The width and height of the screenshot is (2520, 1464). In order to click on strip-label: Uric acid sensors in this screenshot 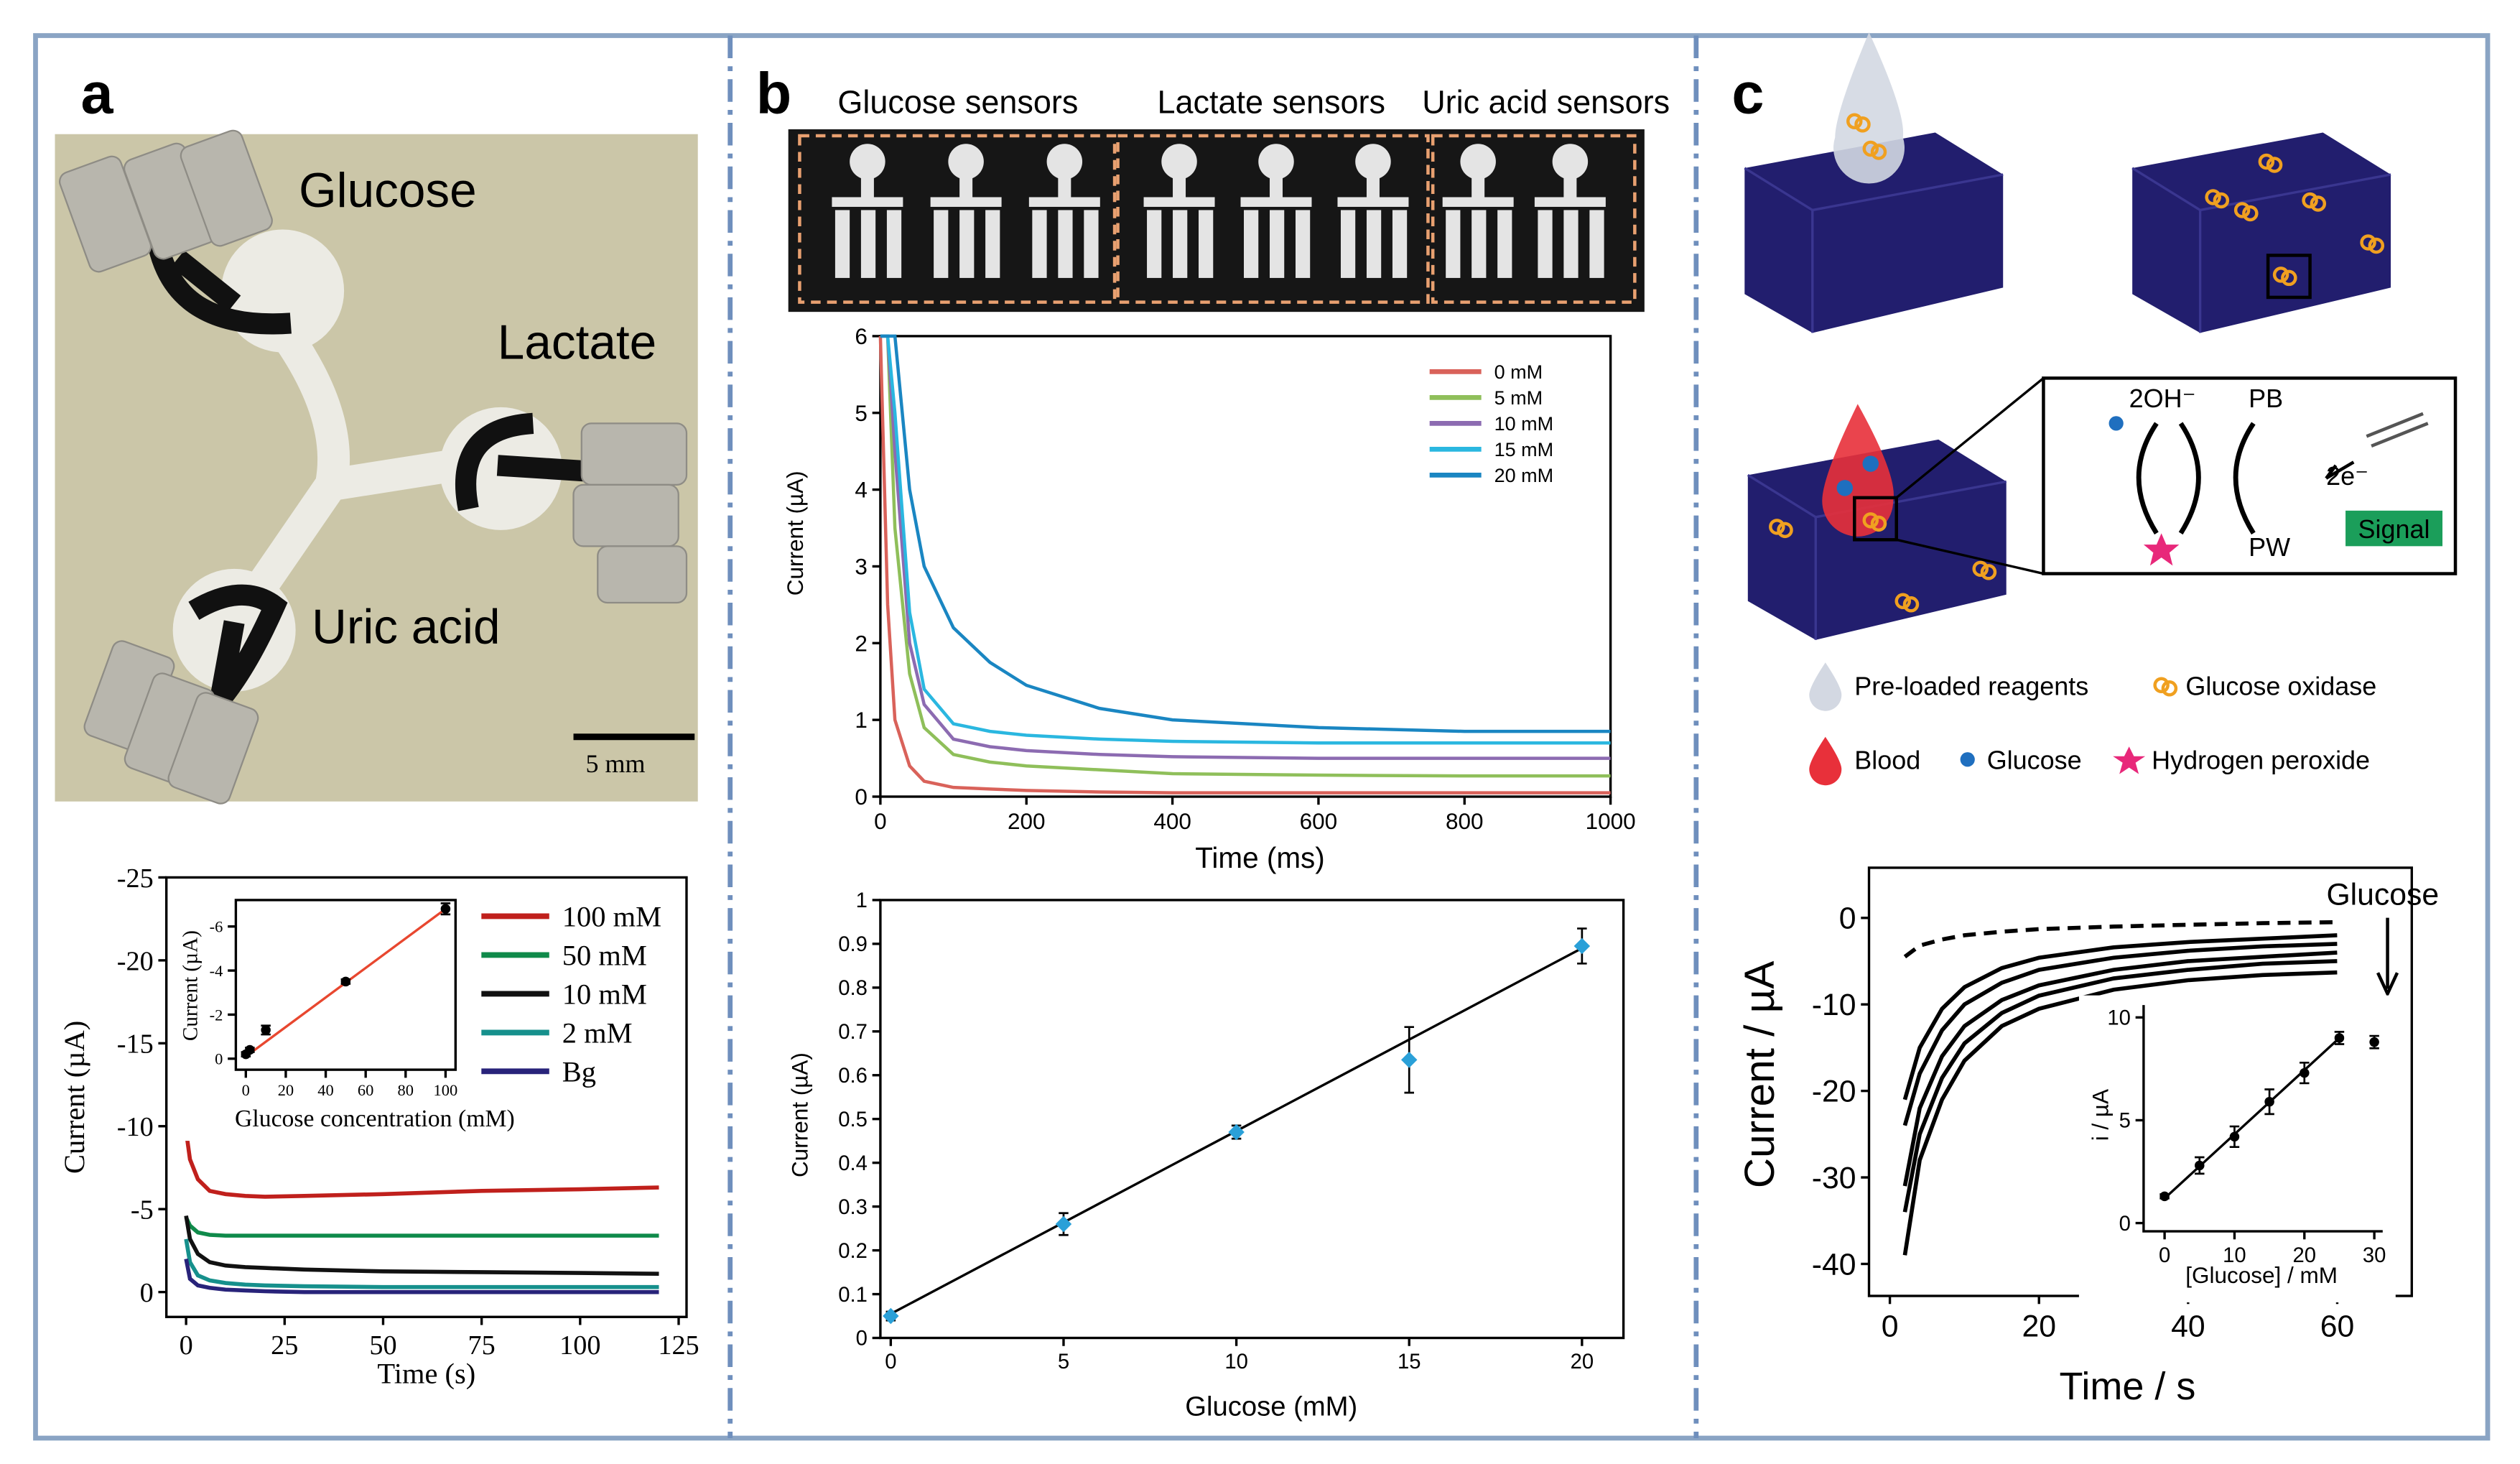, I will do `click(1546, 101)`.